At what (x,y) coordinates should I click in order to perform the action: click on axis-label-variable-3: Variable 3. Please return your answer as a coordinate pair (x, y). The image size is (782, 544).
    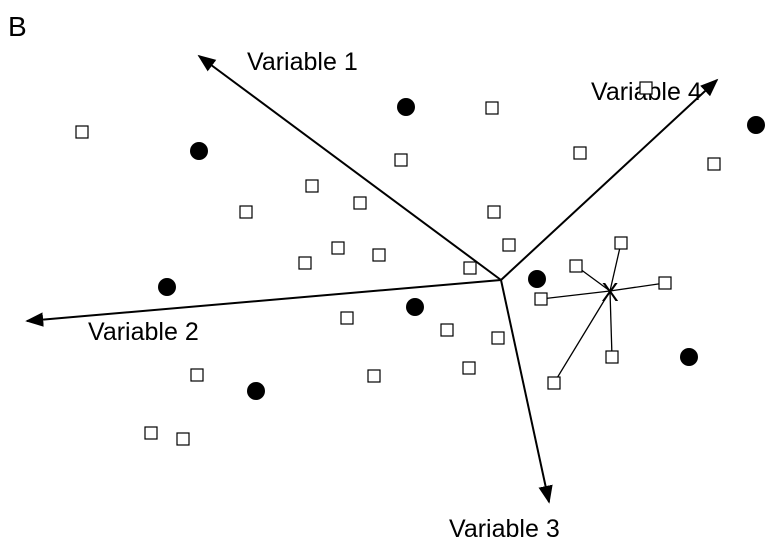
    Looking at the image, I should click on (504, 529).